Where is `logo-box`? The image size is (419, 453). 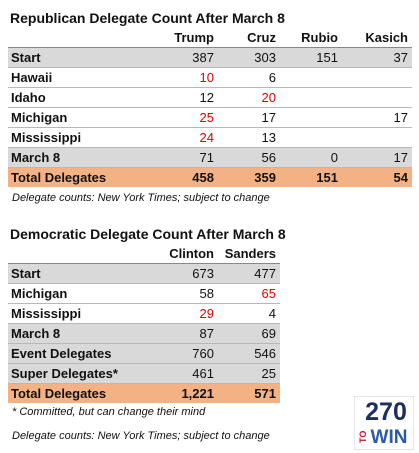
logo-box is located at coordinates (384, 423).